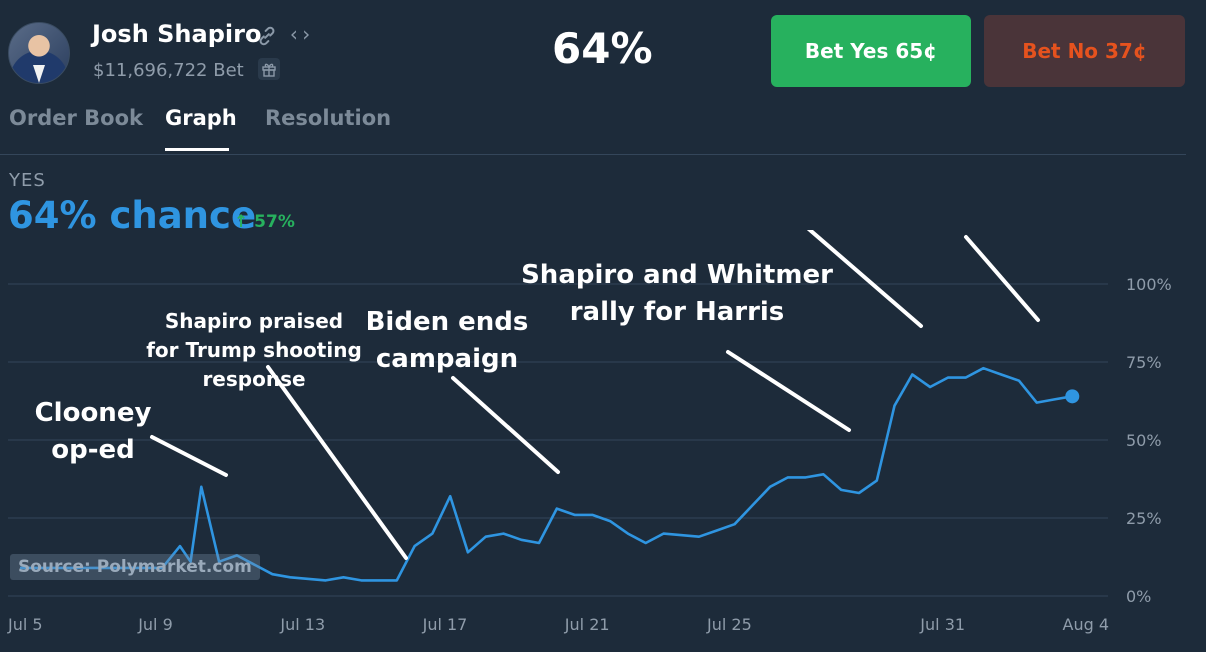  I want to click on bet-yes-button: Bet Yes 65¢, so click(871, 51).